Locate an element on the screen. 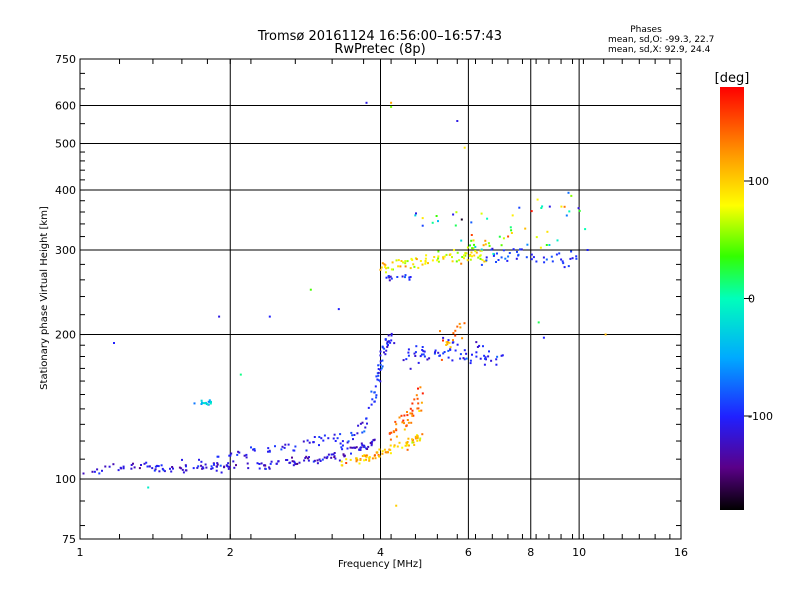 Image resolution: width=800 pixels, height=600 pixels. x-tick-label: 4 is located at coordinates (380, 552).